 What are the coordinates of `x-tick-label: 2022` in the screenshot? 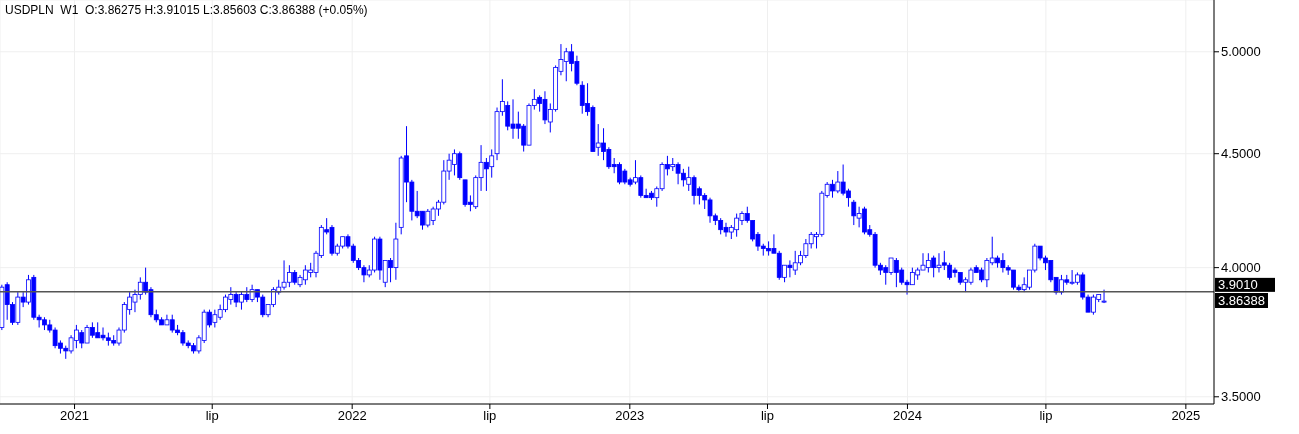 It's located at (352, 416).